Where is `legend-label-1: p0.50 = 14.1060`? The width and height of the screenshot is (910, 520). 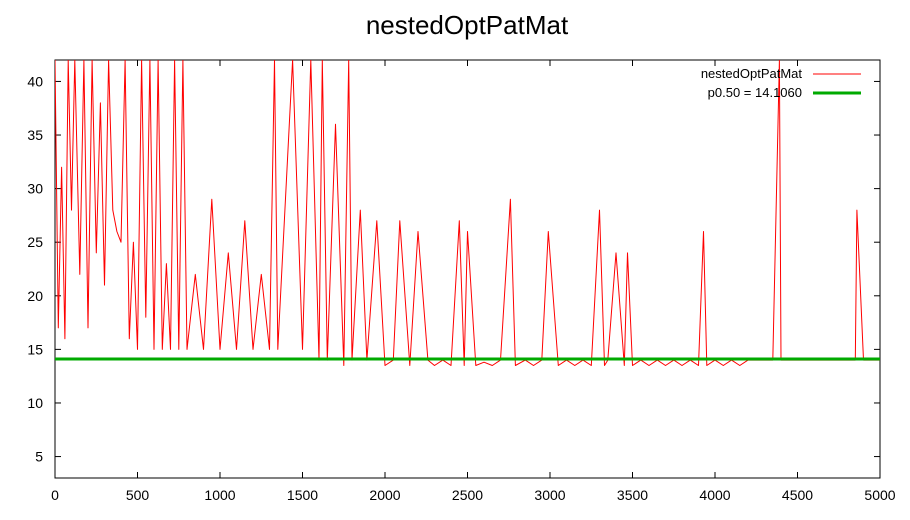
legend-label-1: p0.50 = 14.1060 is located at coordinates (755, 92).